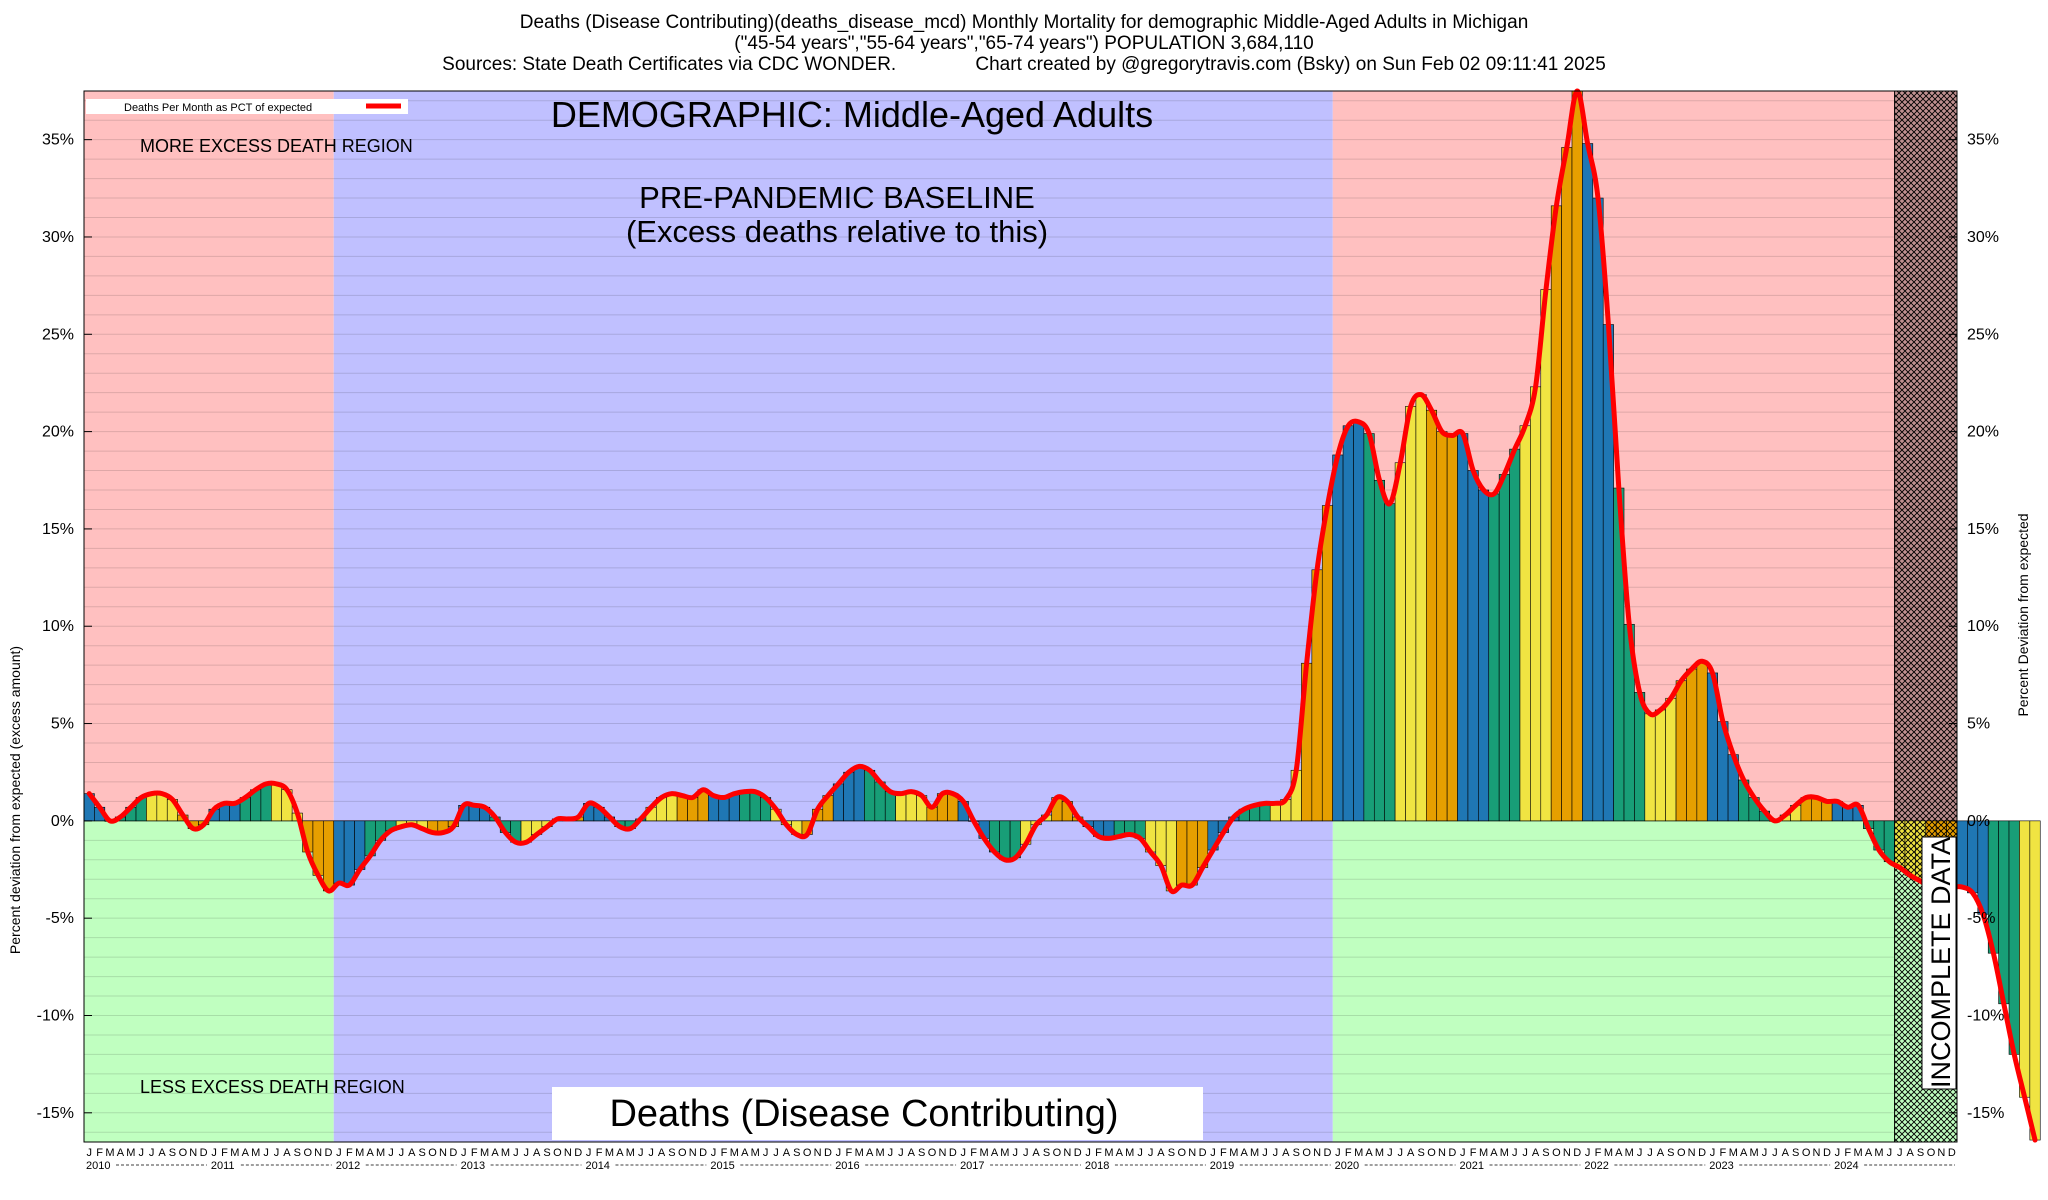 The width and height of the screenshot is (2048, 1200). I want to click on y-tick-label-left: -15%, so click(55, 1113).